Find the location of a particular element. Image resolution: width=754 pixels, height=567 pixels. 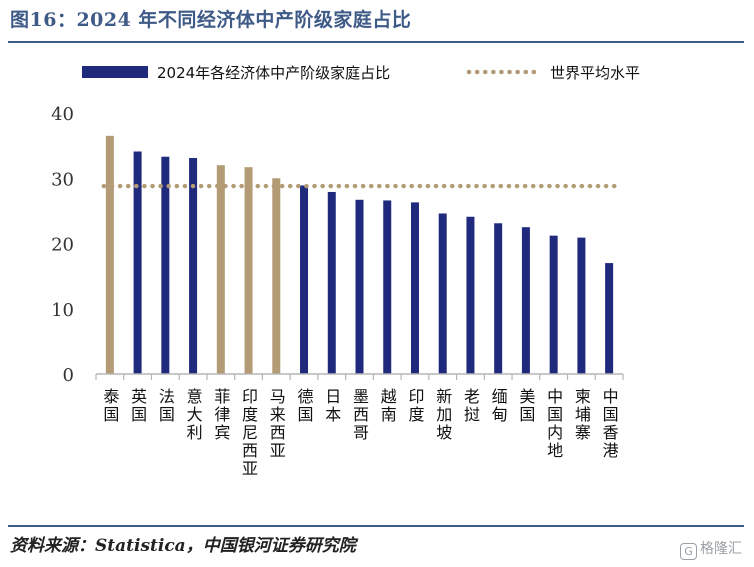

source-note: 资料来源：Statistica，中国银河证券研究院 is located at coordinates (183, 546).